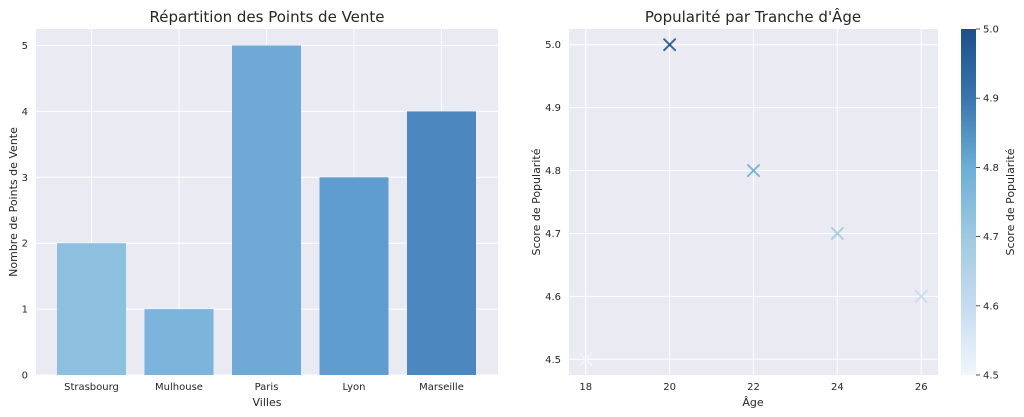  I want to click on bar-chart-x-tick: Lyon, so click(353, 387).